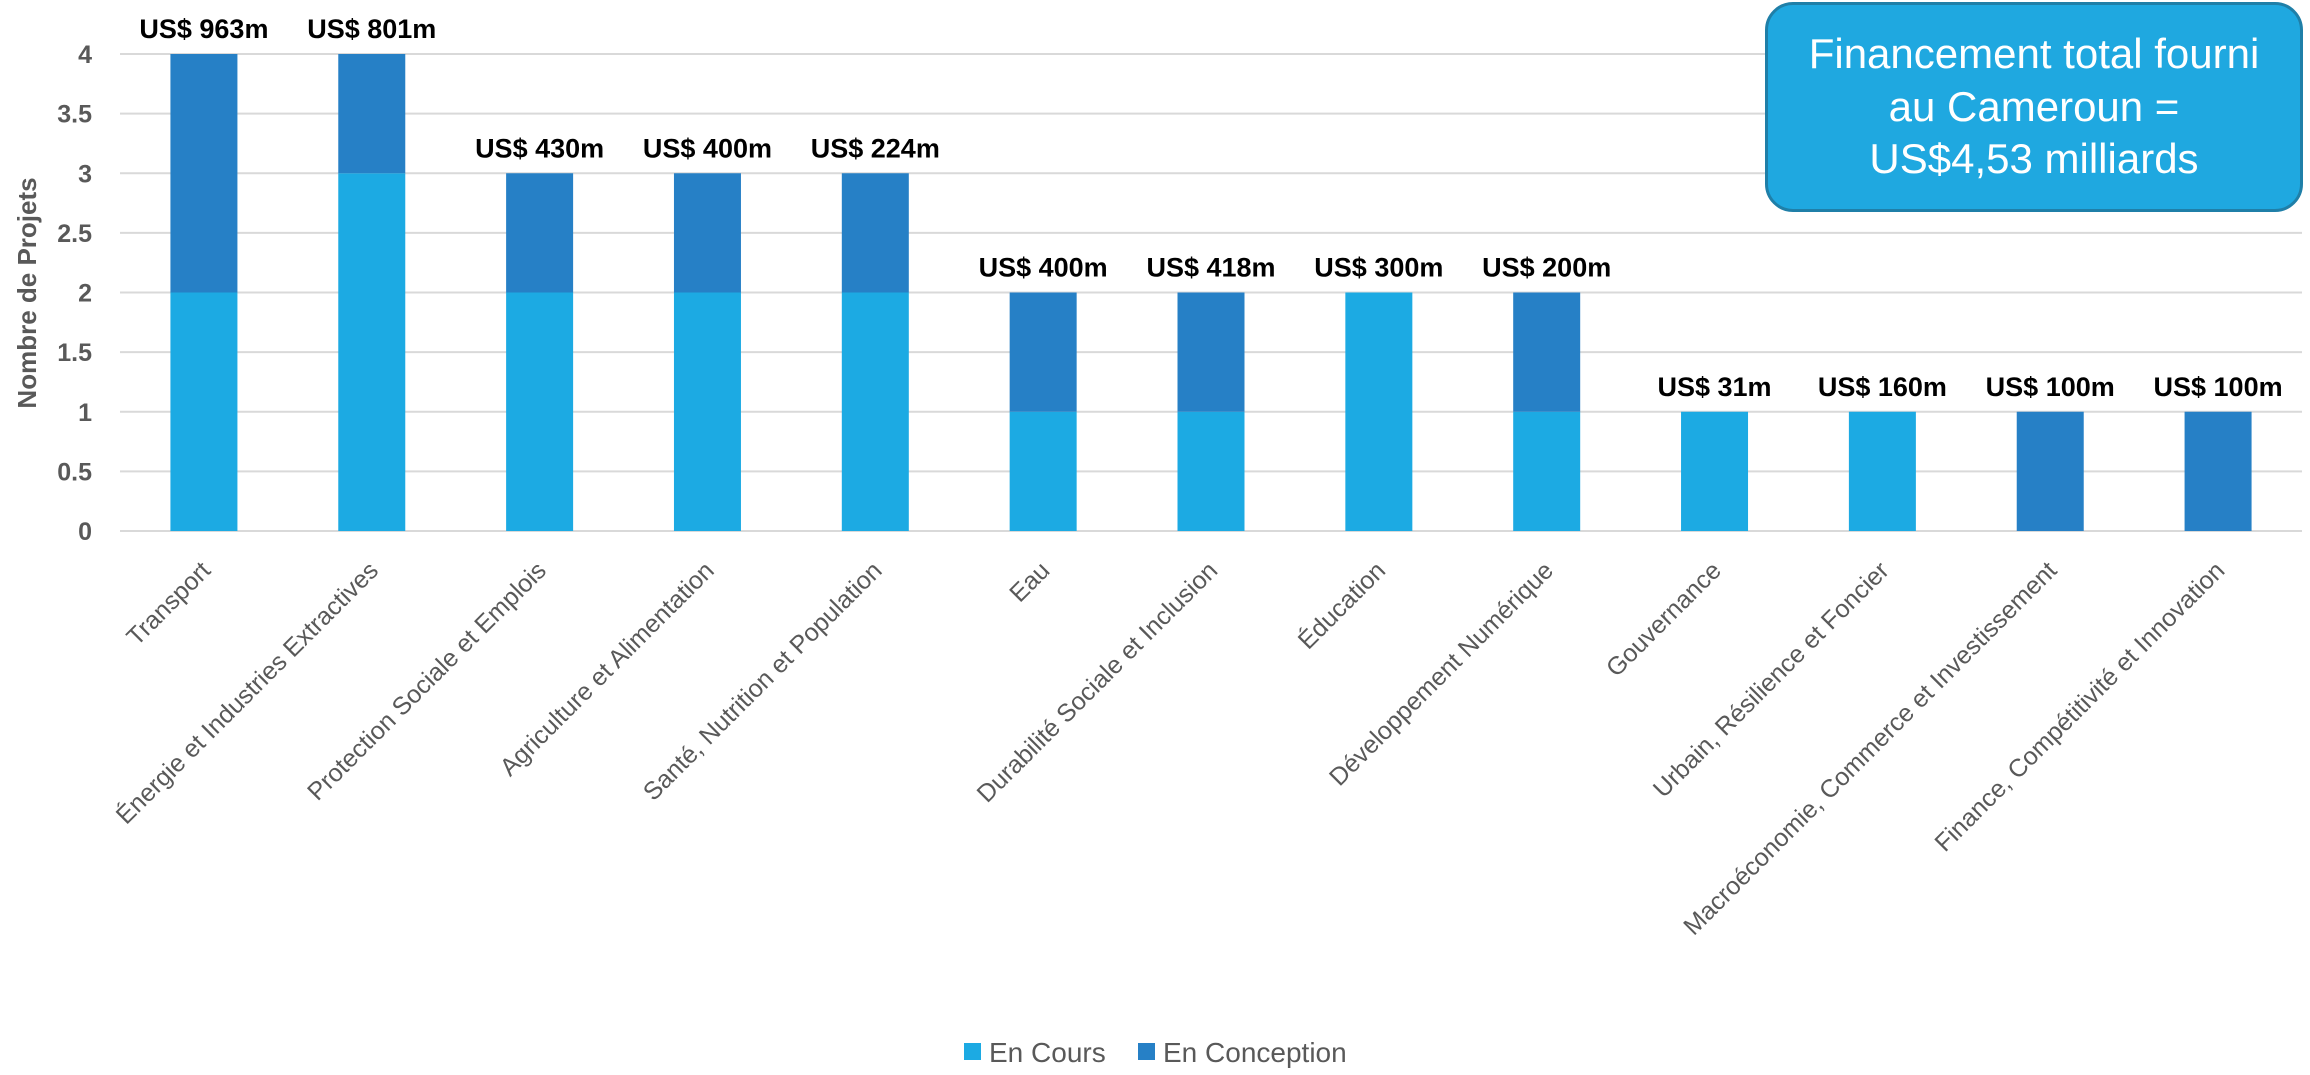 The image size is (2310, 1075). Describe the element at coordinates (1255, 1052) in the screenshot. I see `legend-label: En Conception` at that location.